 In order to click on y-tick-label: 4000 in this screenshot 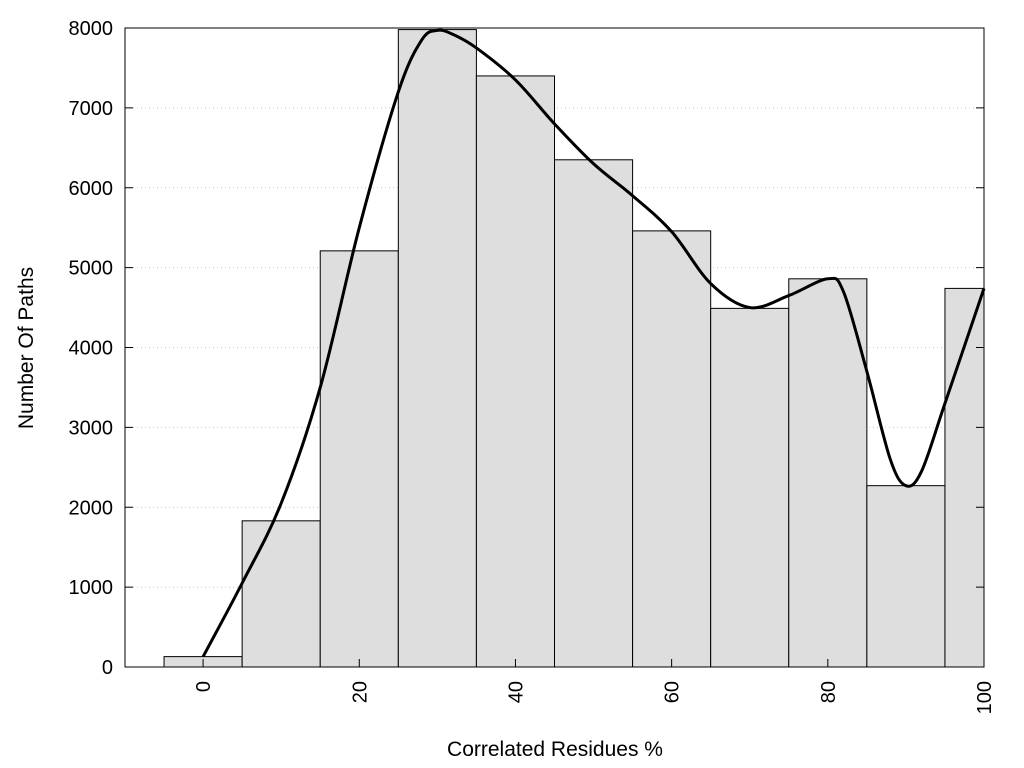, I will do `click(91, 349)`.